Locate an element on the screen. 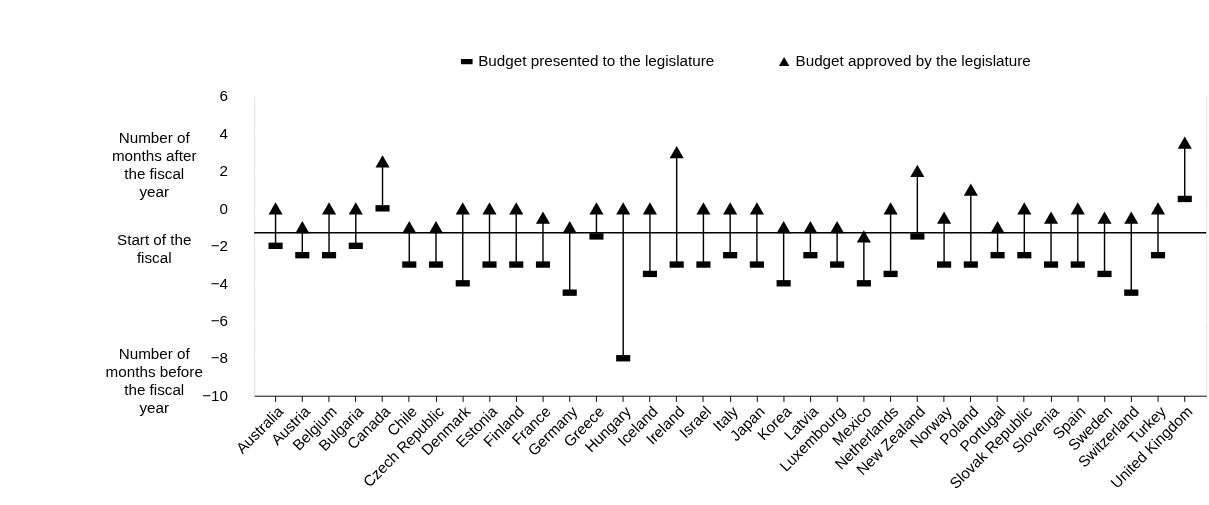 The height and width of the screenshot is (505, 1209). y-tick-label: 0 is located at coordinates (223, 208).